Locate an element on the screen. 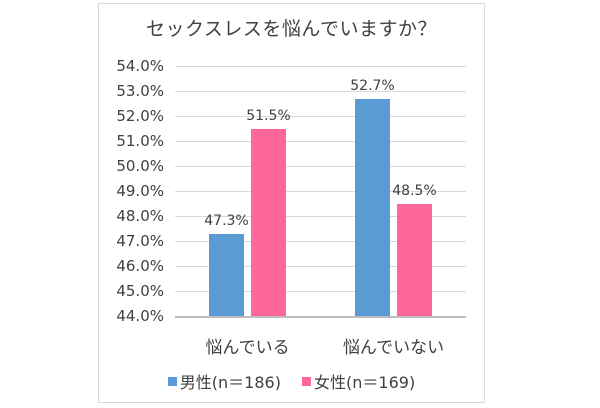 The image size is (600, 408). y-tick-label: 52.0% is located at coordinates (140, 116).